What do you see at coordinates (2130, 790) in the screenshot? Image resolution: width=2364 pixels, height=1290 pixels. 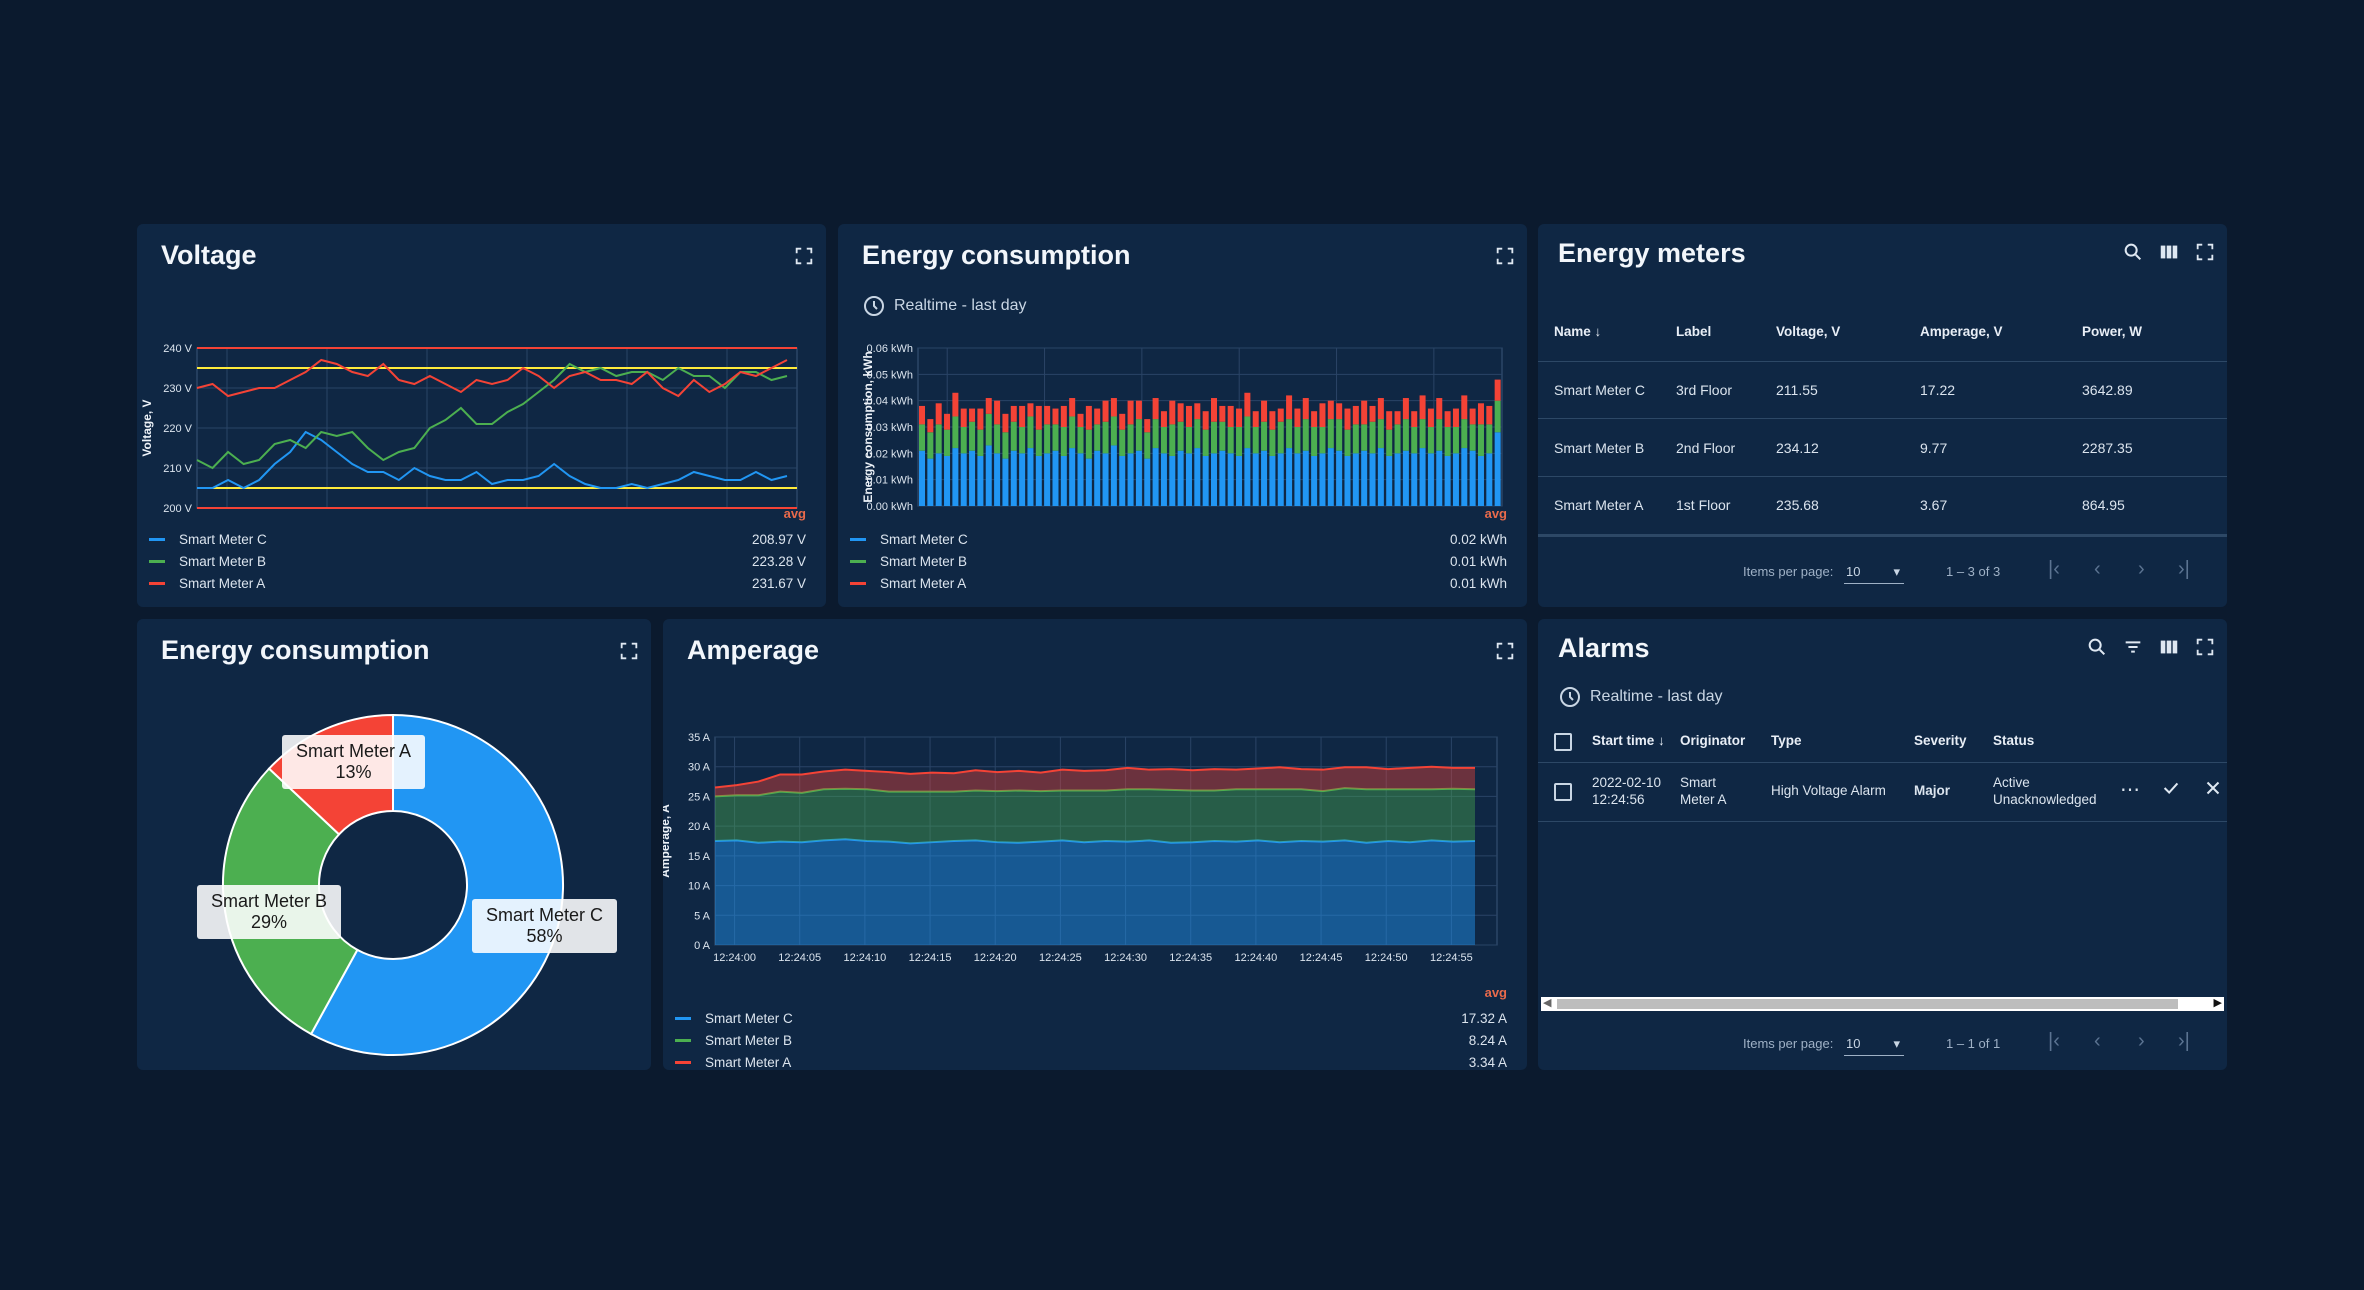 I see `more-icon: ⋯` at bounding box center [2130, 790].